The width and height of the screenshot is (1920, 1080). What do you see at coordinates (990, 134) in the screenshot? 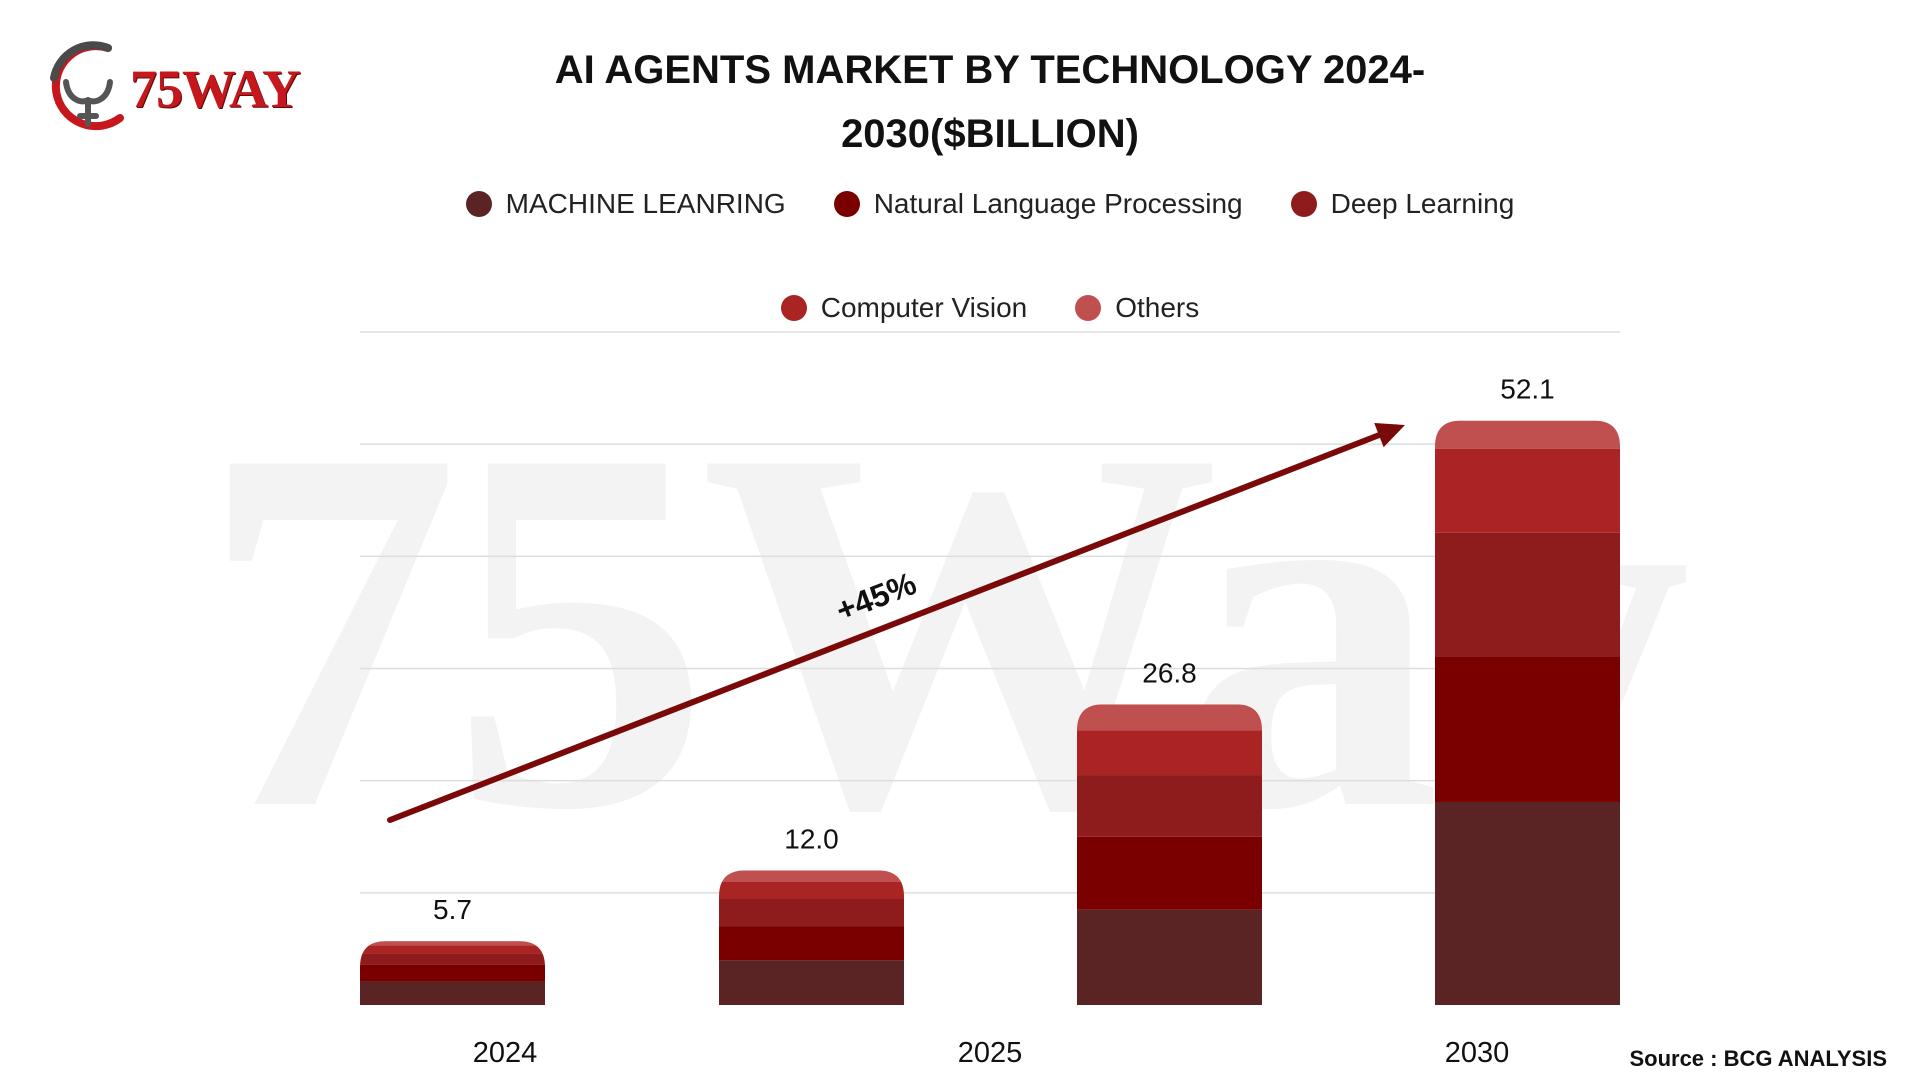
I see `chart-title-line-2: 2030($BILLION)` at bounding box center [990, 134].